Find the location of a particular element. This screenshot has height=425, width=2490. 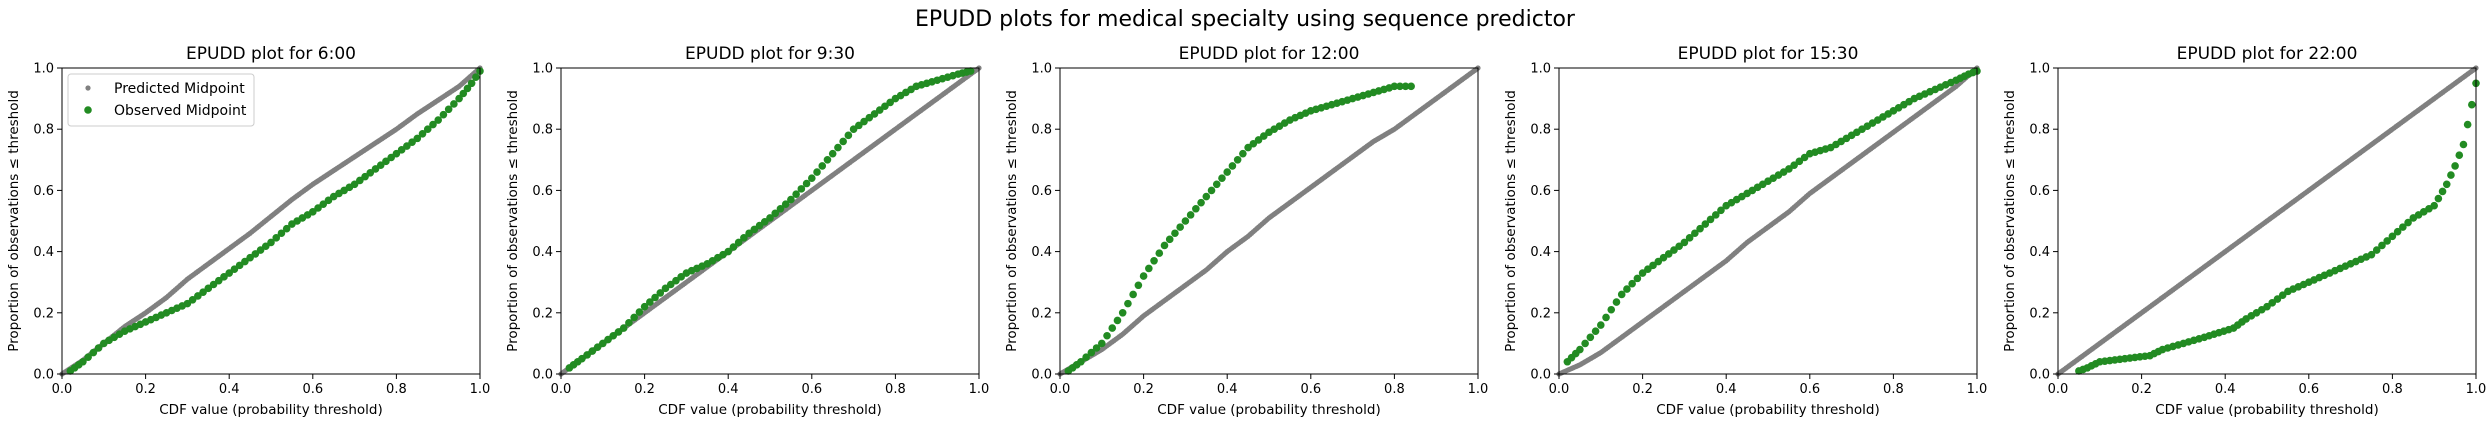

predicted-series is located at coordinates (2267, 221).